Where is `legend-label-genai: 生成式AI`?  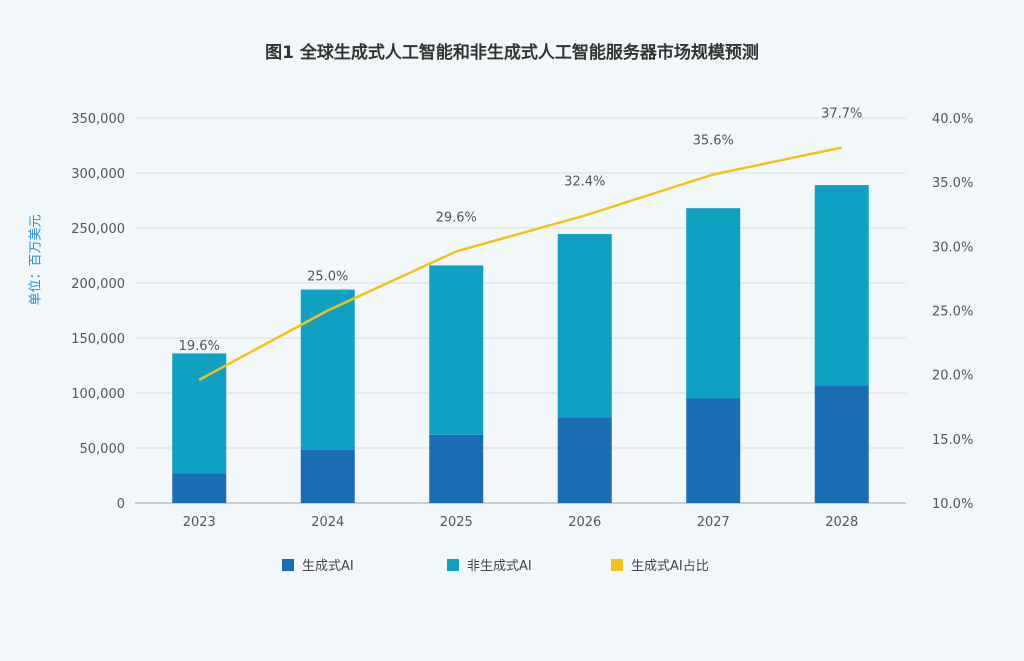 legend-label-genai: 生成式AI is located at coordinates (328, 566).